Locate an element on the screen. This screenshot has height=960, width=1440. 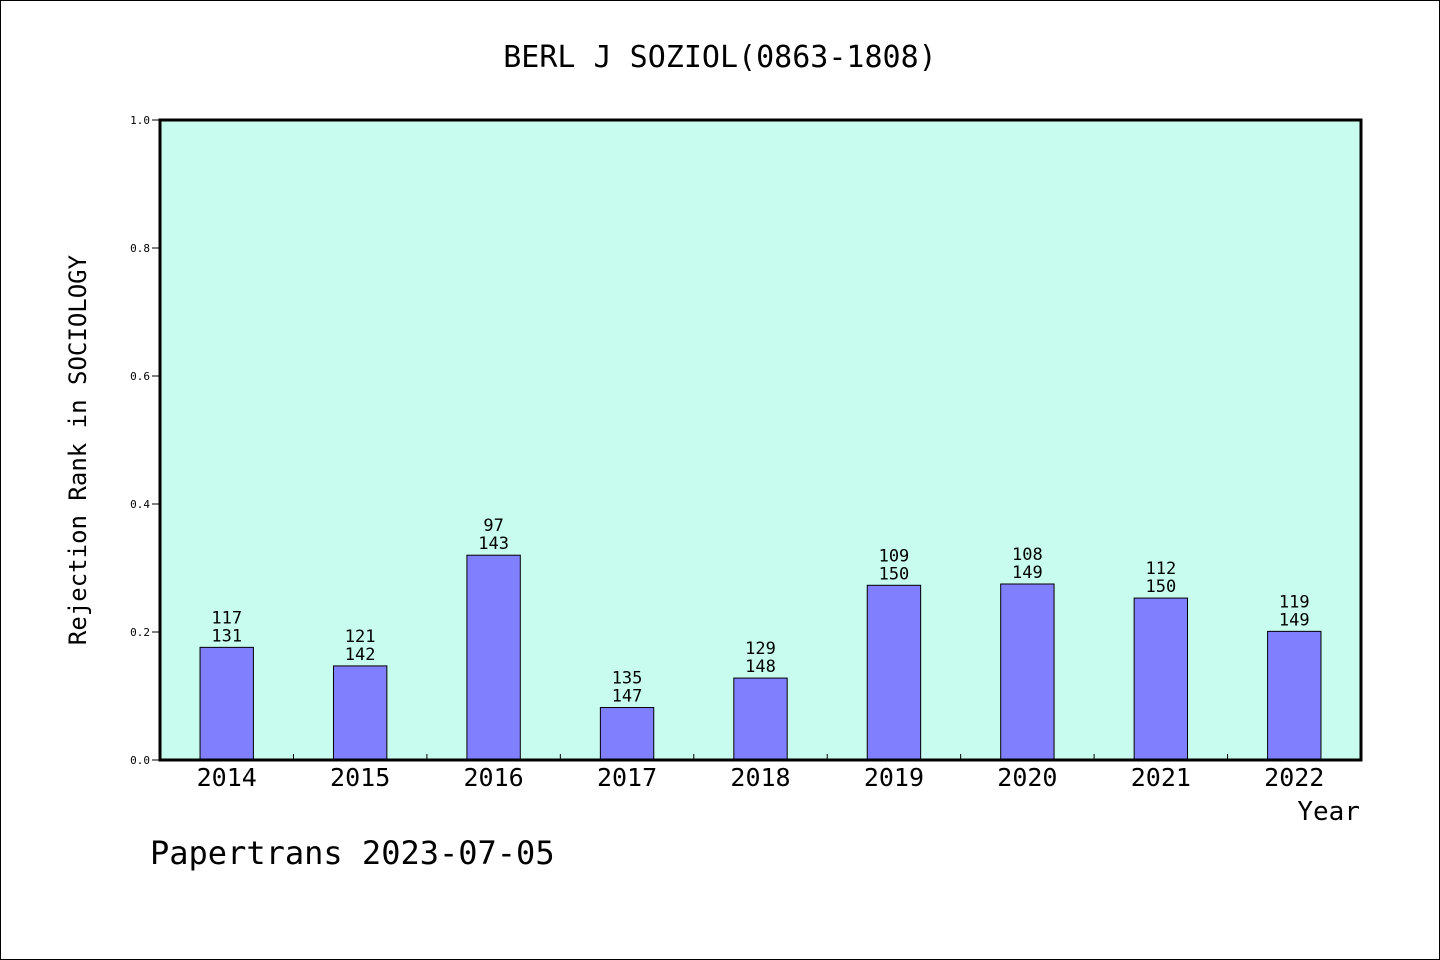
chart-title: BERL J SOZIOL(0863-1808) is located at coordinates (719, 57).